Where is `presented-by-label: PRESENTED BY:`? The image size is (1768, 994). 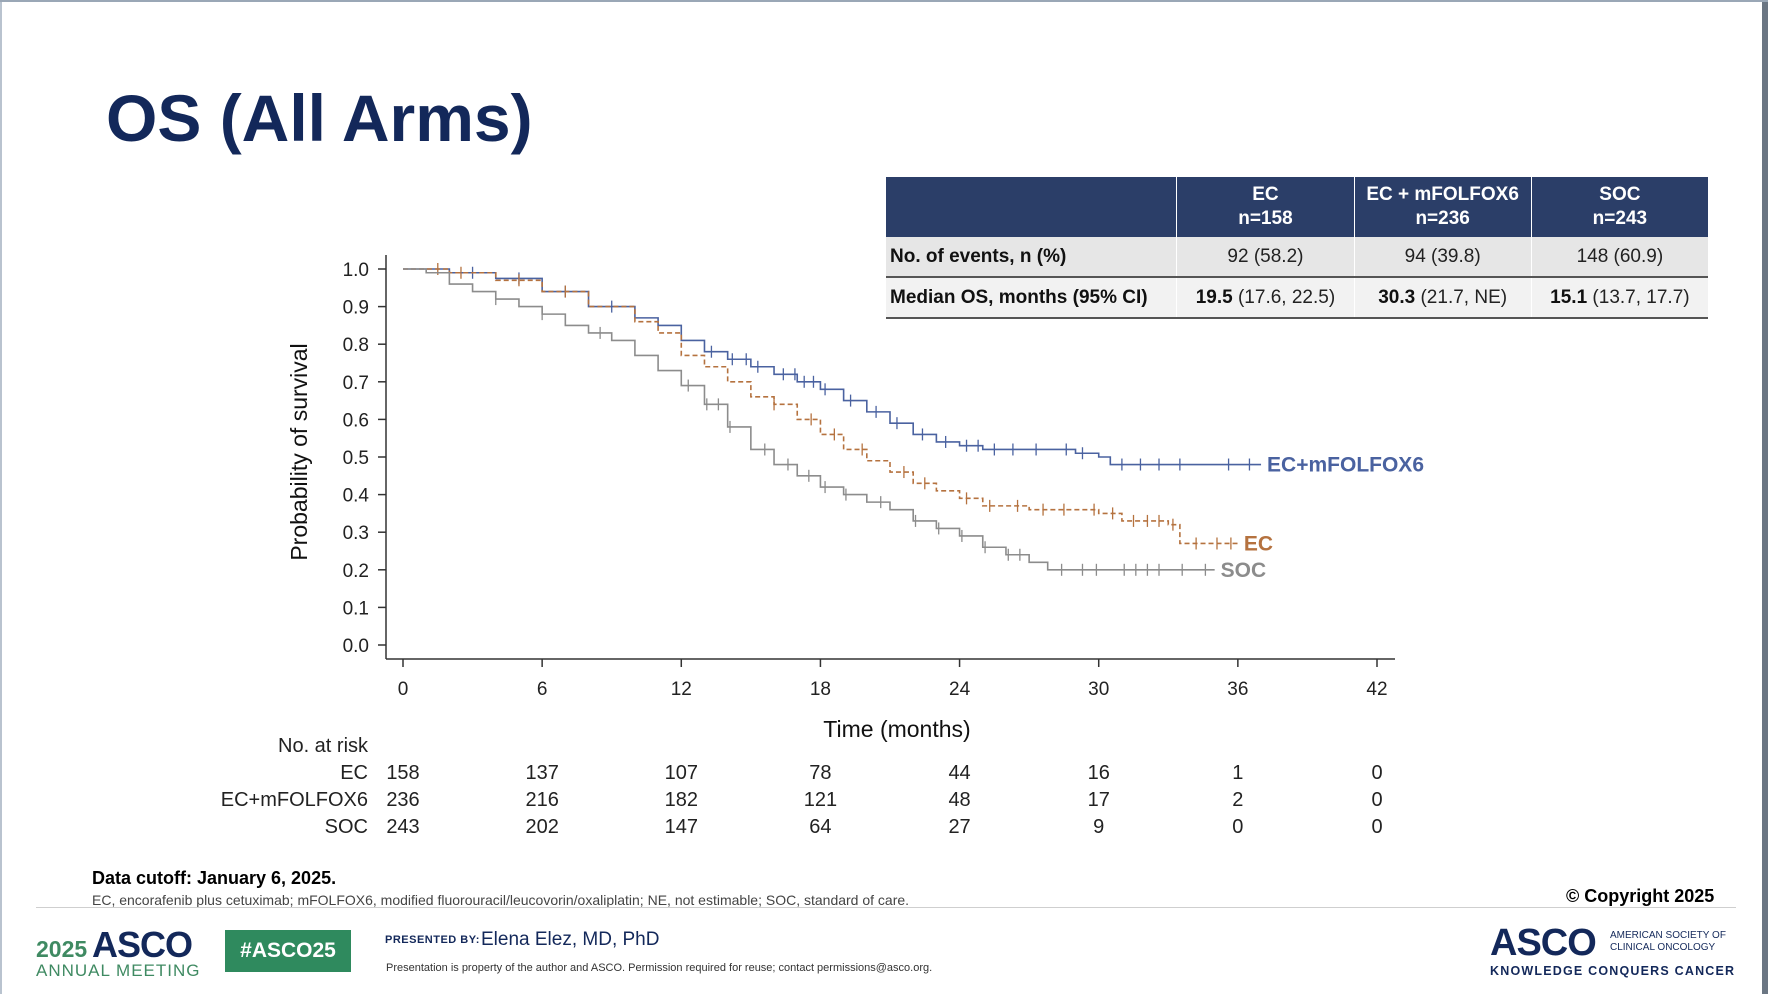
presented-by-label: PRESENTED BY: is located at coordinates (432, 940).